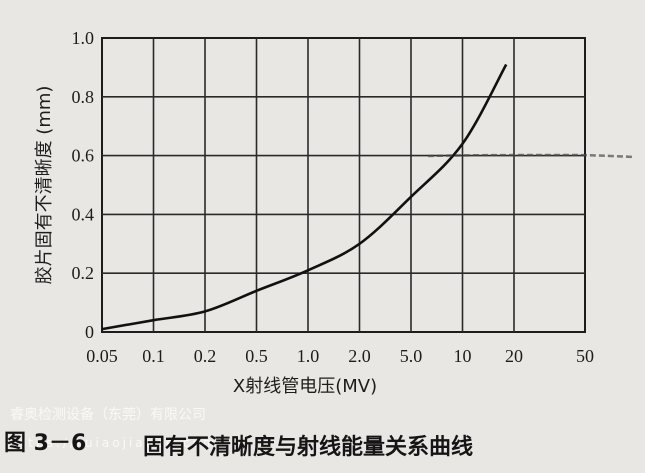  I want to click on x-axis-label: X射线管电压(MV), so click(305, 386).